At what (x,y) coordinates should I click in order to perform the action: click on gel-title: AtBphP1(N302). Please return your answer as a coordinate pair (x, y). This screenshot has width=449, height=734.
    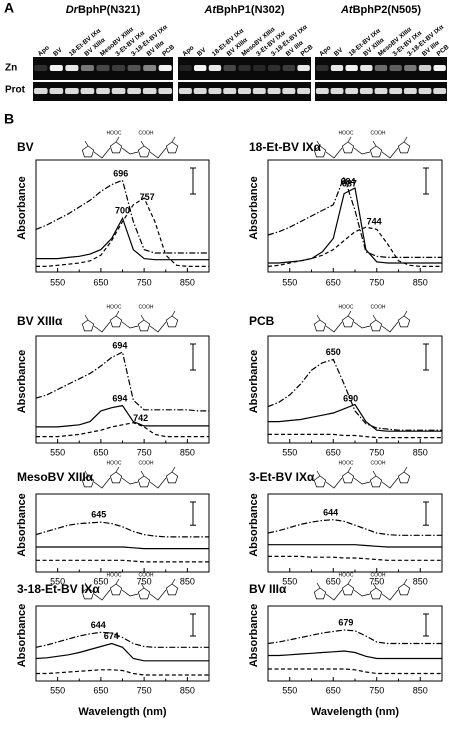
    Looking at the image, I should click on (243, 10).